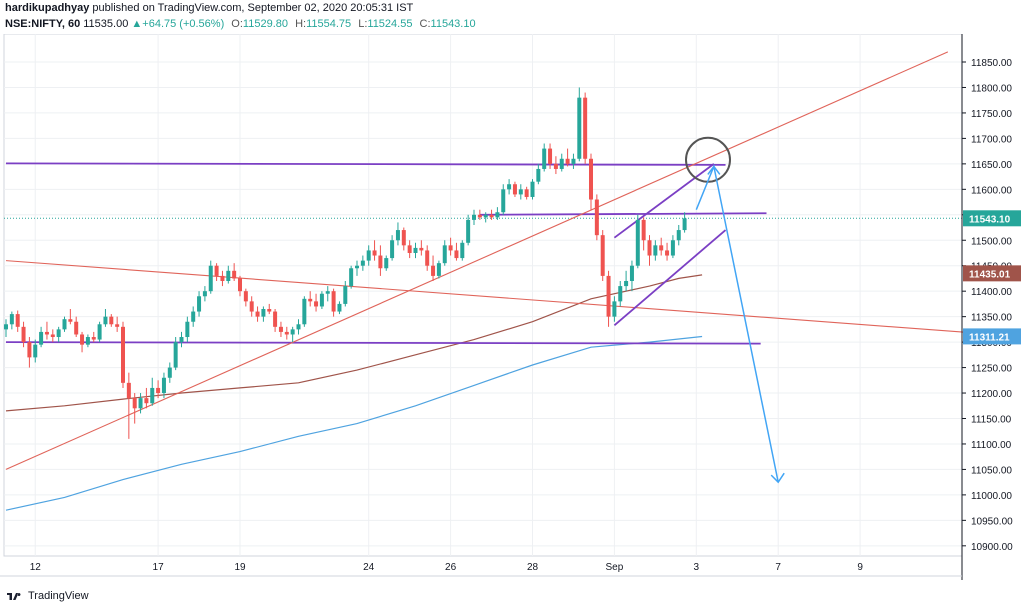  I want to click on highlight-circle, so click(708, 159).